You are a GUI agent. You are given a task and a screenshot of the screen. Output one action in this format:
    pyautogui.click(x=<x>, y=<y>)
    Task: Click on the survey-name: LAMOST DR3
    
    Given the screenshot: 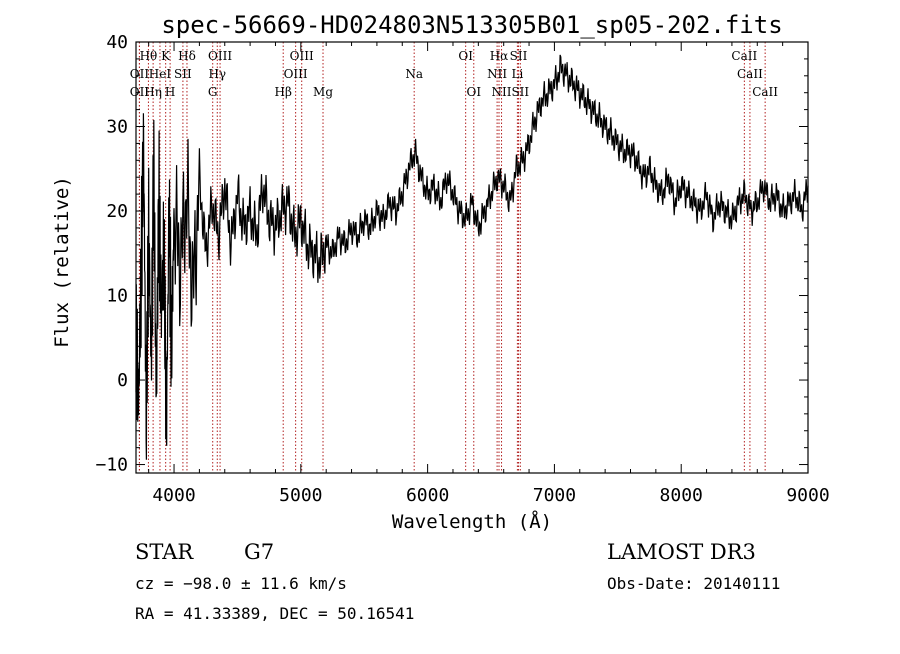 What is the action you would take?
    pyautogui.click(x=681, y=552)
    